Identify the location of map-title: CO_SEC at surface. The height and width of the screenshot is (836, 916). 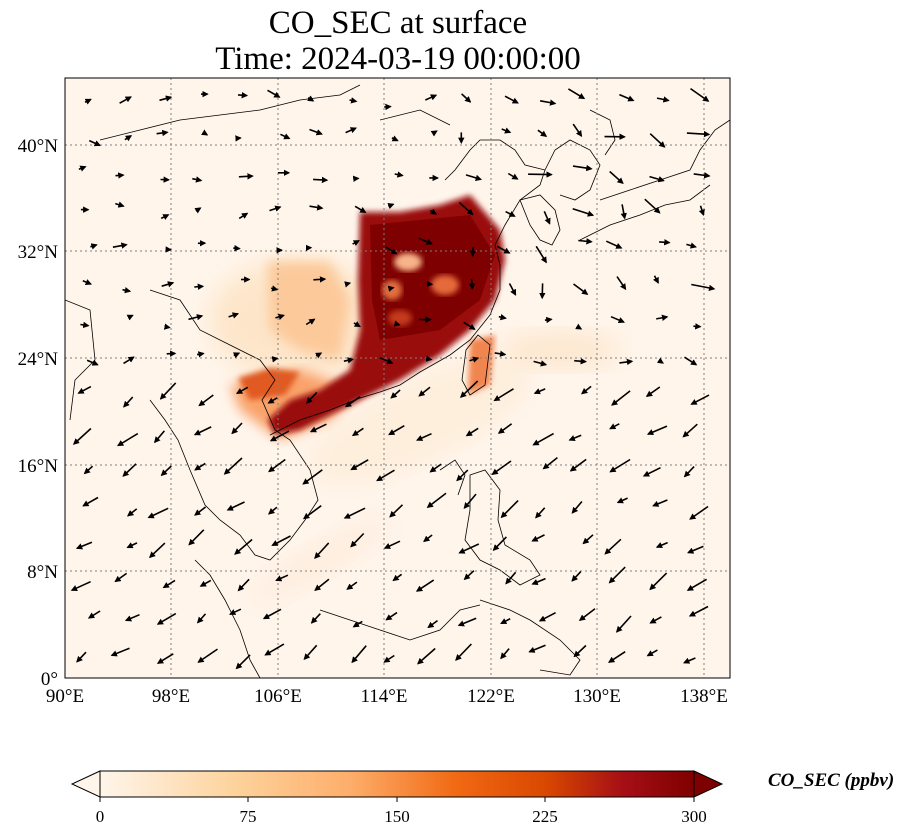
(398, 23).